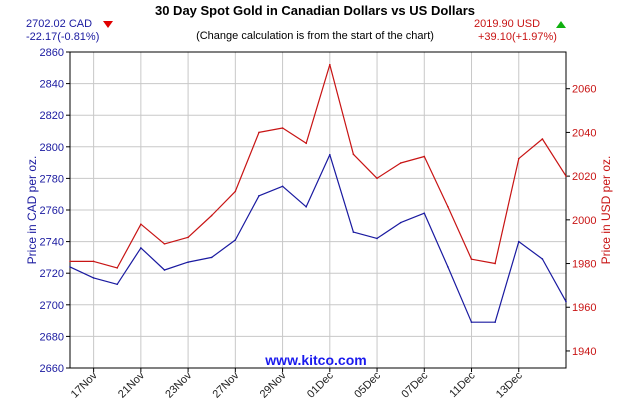 The height and width of the screenshot is (400, 630). I want to click on y-tick-label-left: 2760, so click(52, 211).